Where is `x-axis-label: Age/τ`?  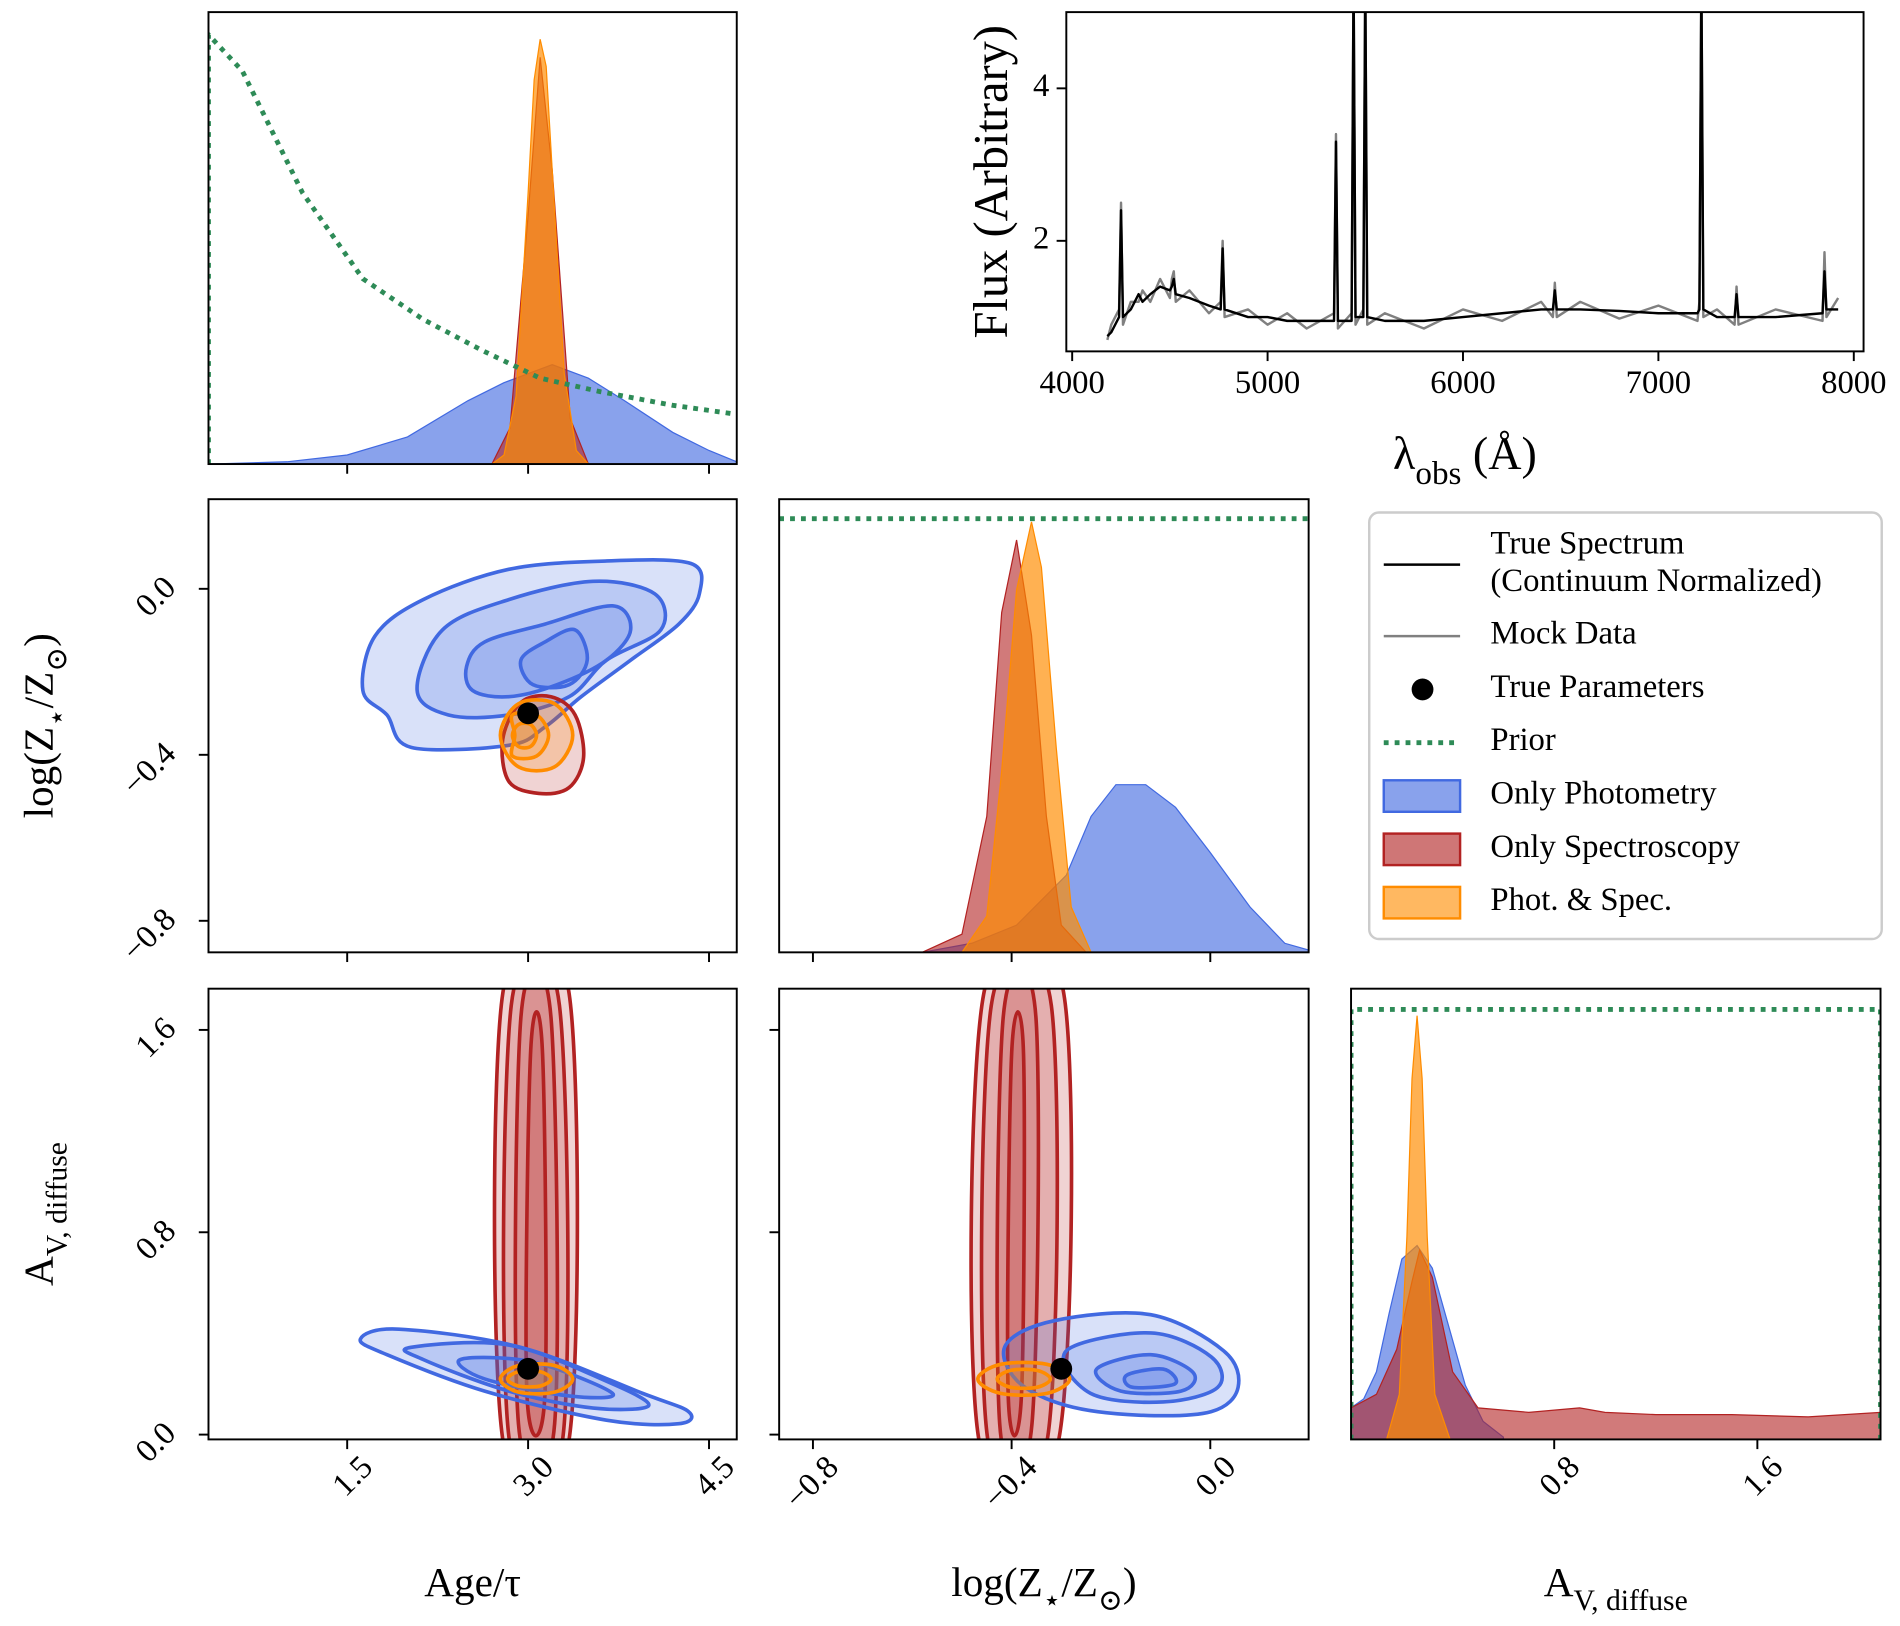 x-axis-label: Age/τ is located at coordinates (472, 1583).